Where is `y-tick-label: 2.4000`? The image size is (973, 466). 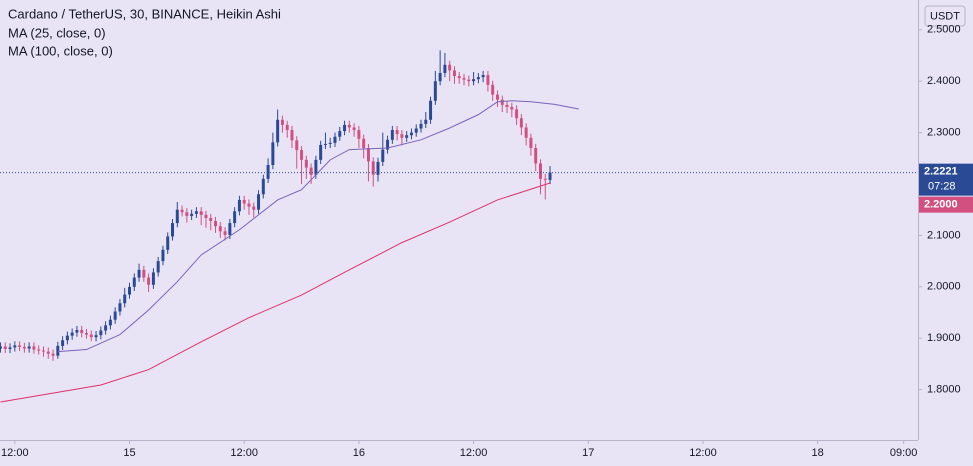 y-tick-label: 2.4000 is located at coordinates (944, 81).